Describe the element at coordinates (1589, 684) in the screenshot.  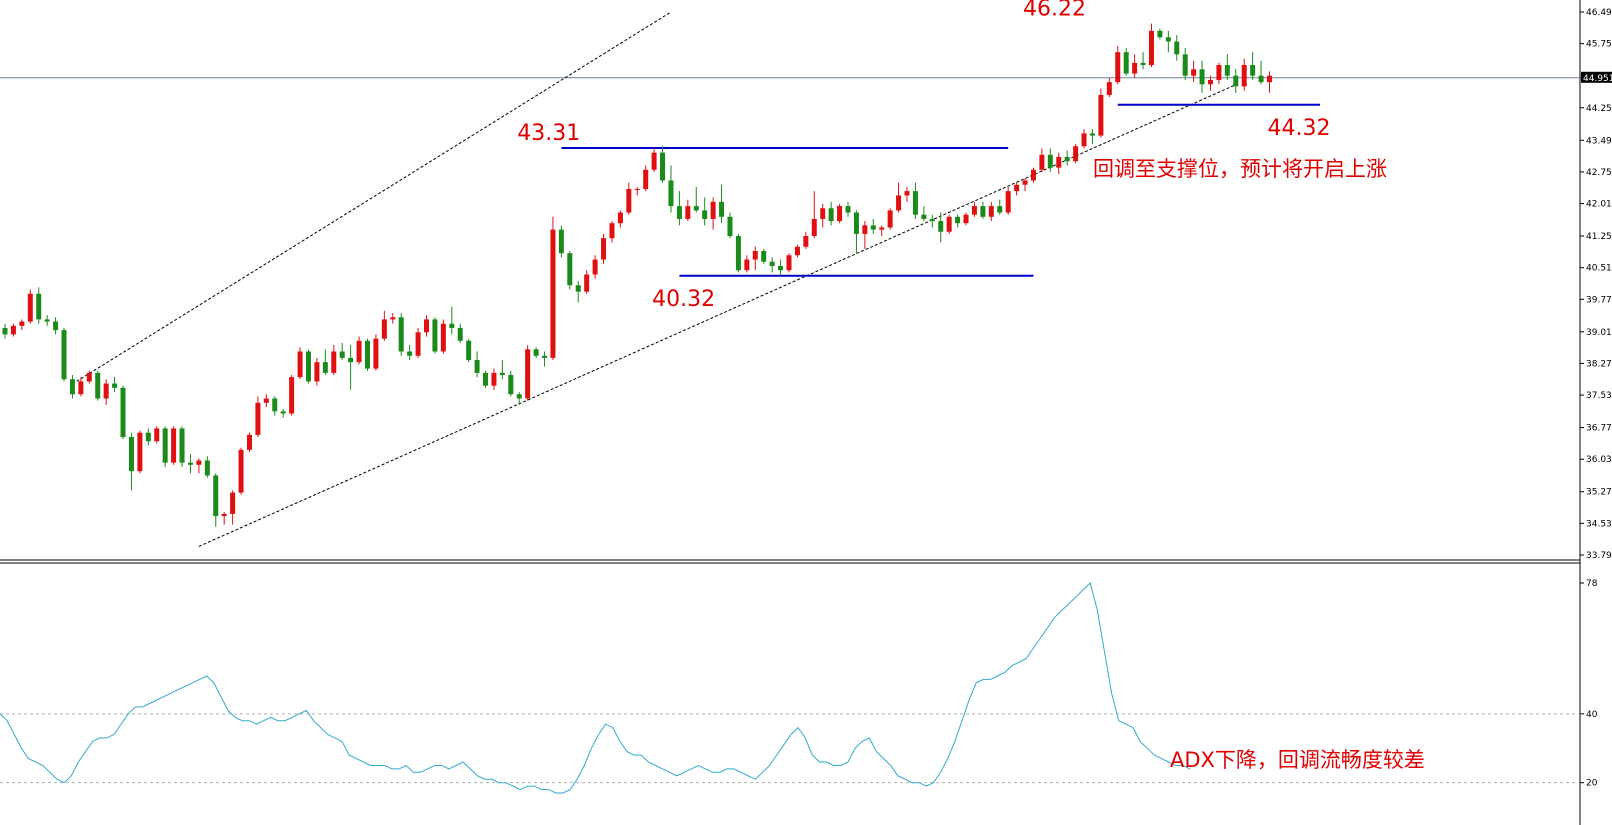
I see `adx-axis: 78 40 20` at that location.